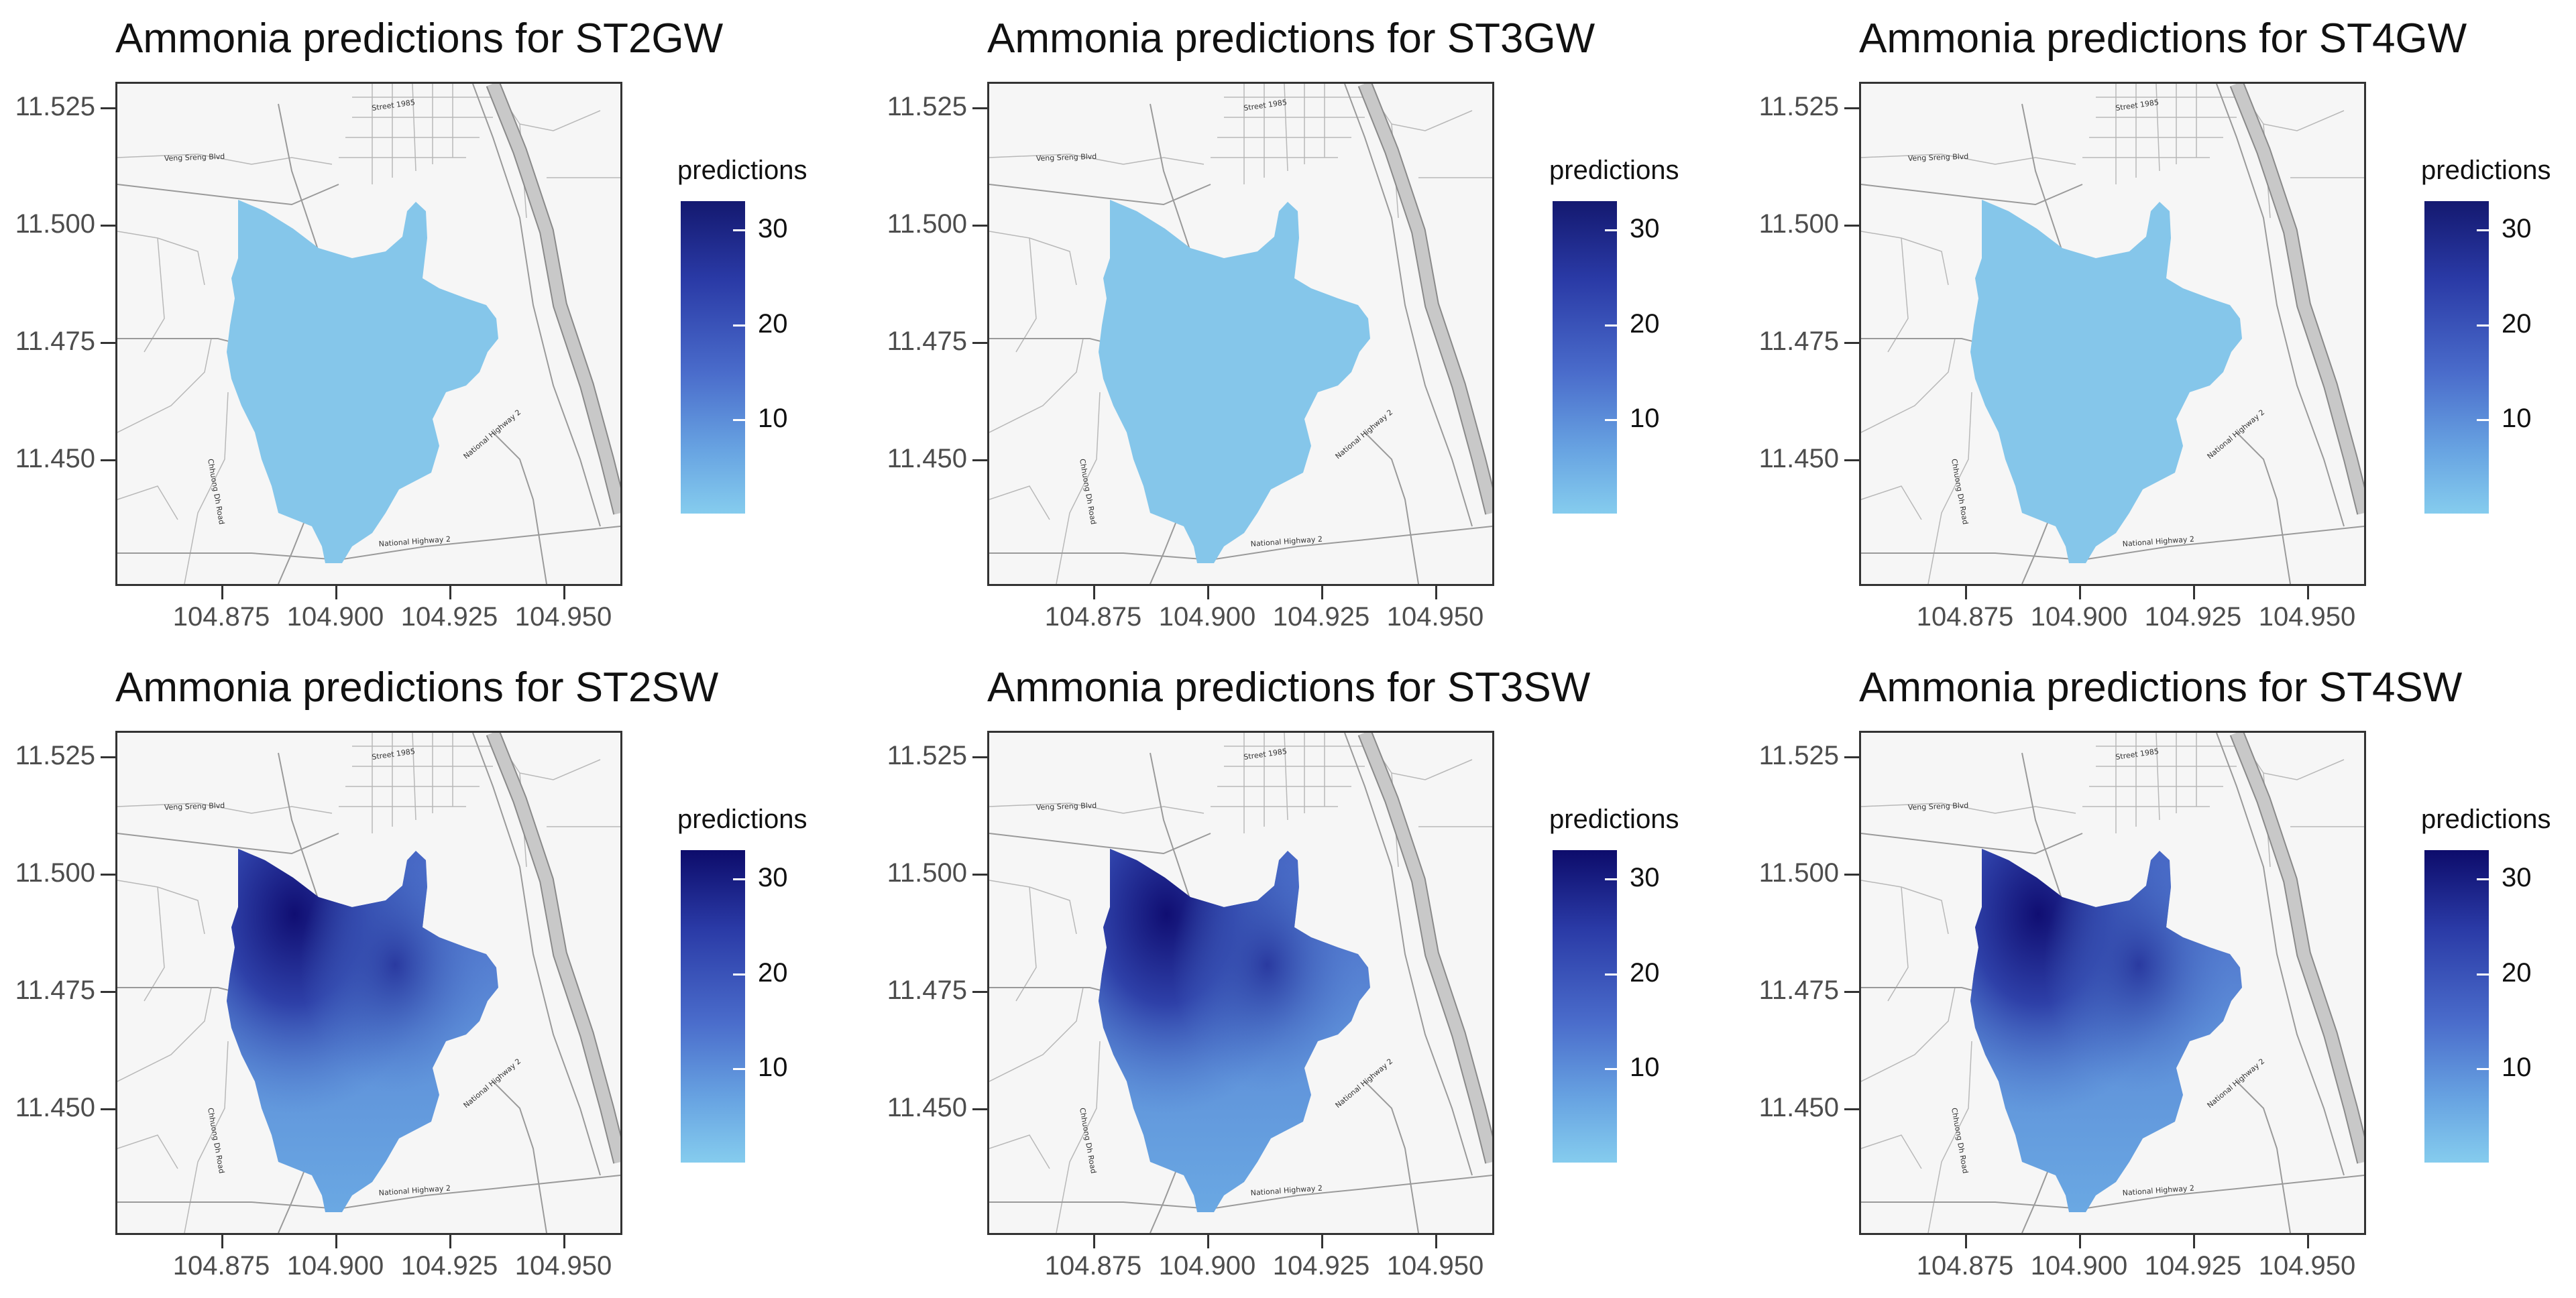 The width and height of the screenshot is (2576, 1298). I want to click on panel-title: Ammonia predictions for ST3GW, so click(1291, 38).